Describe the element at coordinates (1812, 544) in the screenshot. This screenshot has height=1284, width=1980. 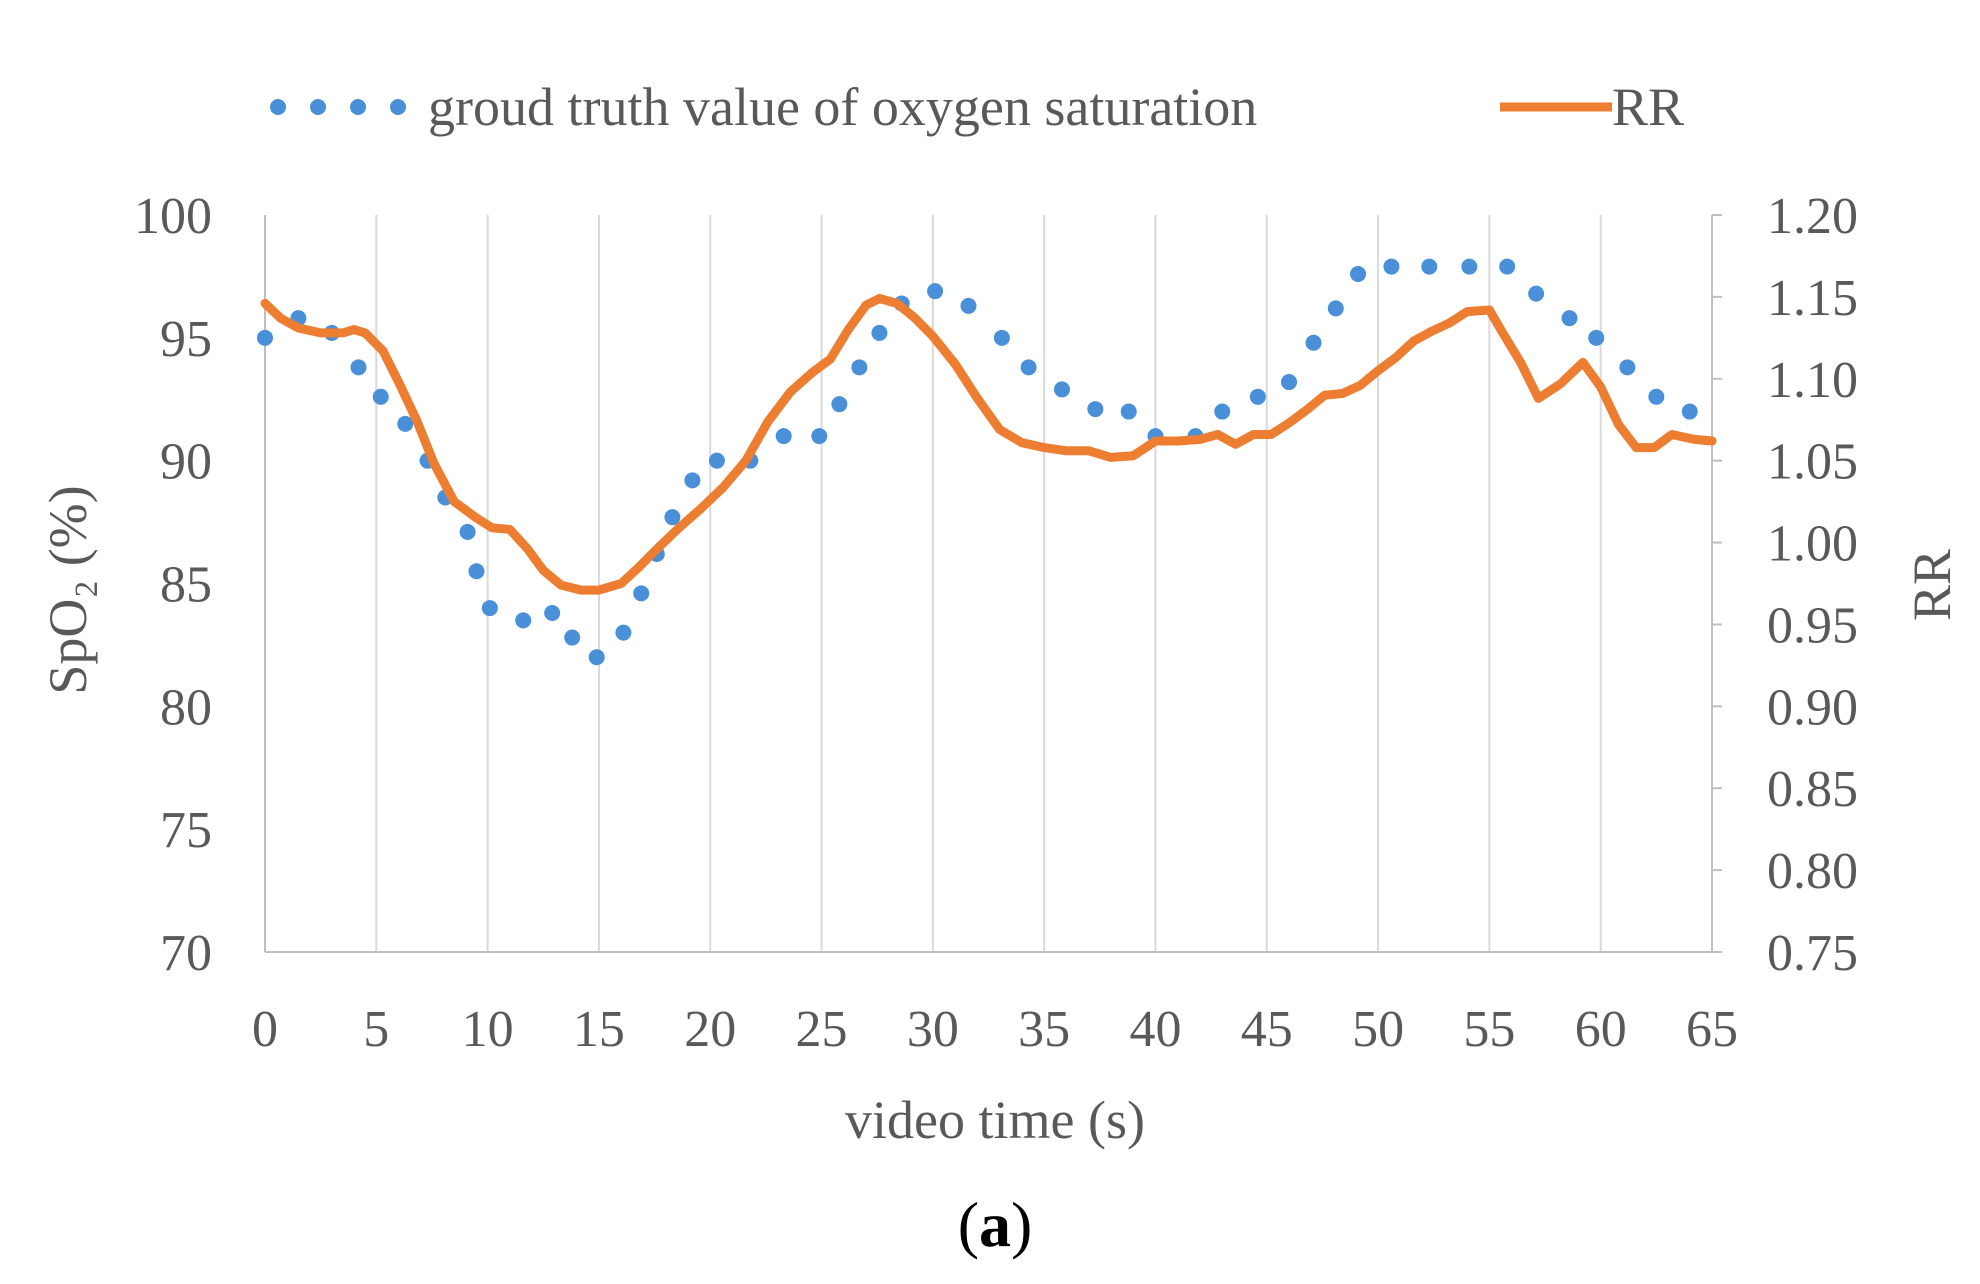
I see `y-right-tick-1.00: 1.00` at that location.